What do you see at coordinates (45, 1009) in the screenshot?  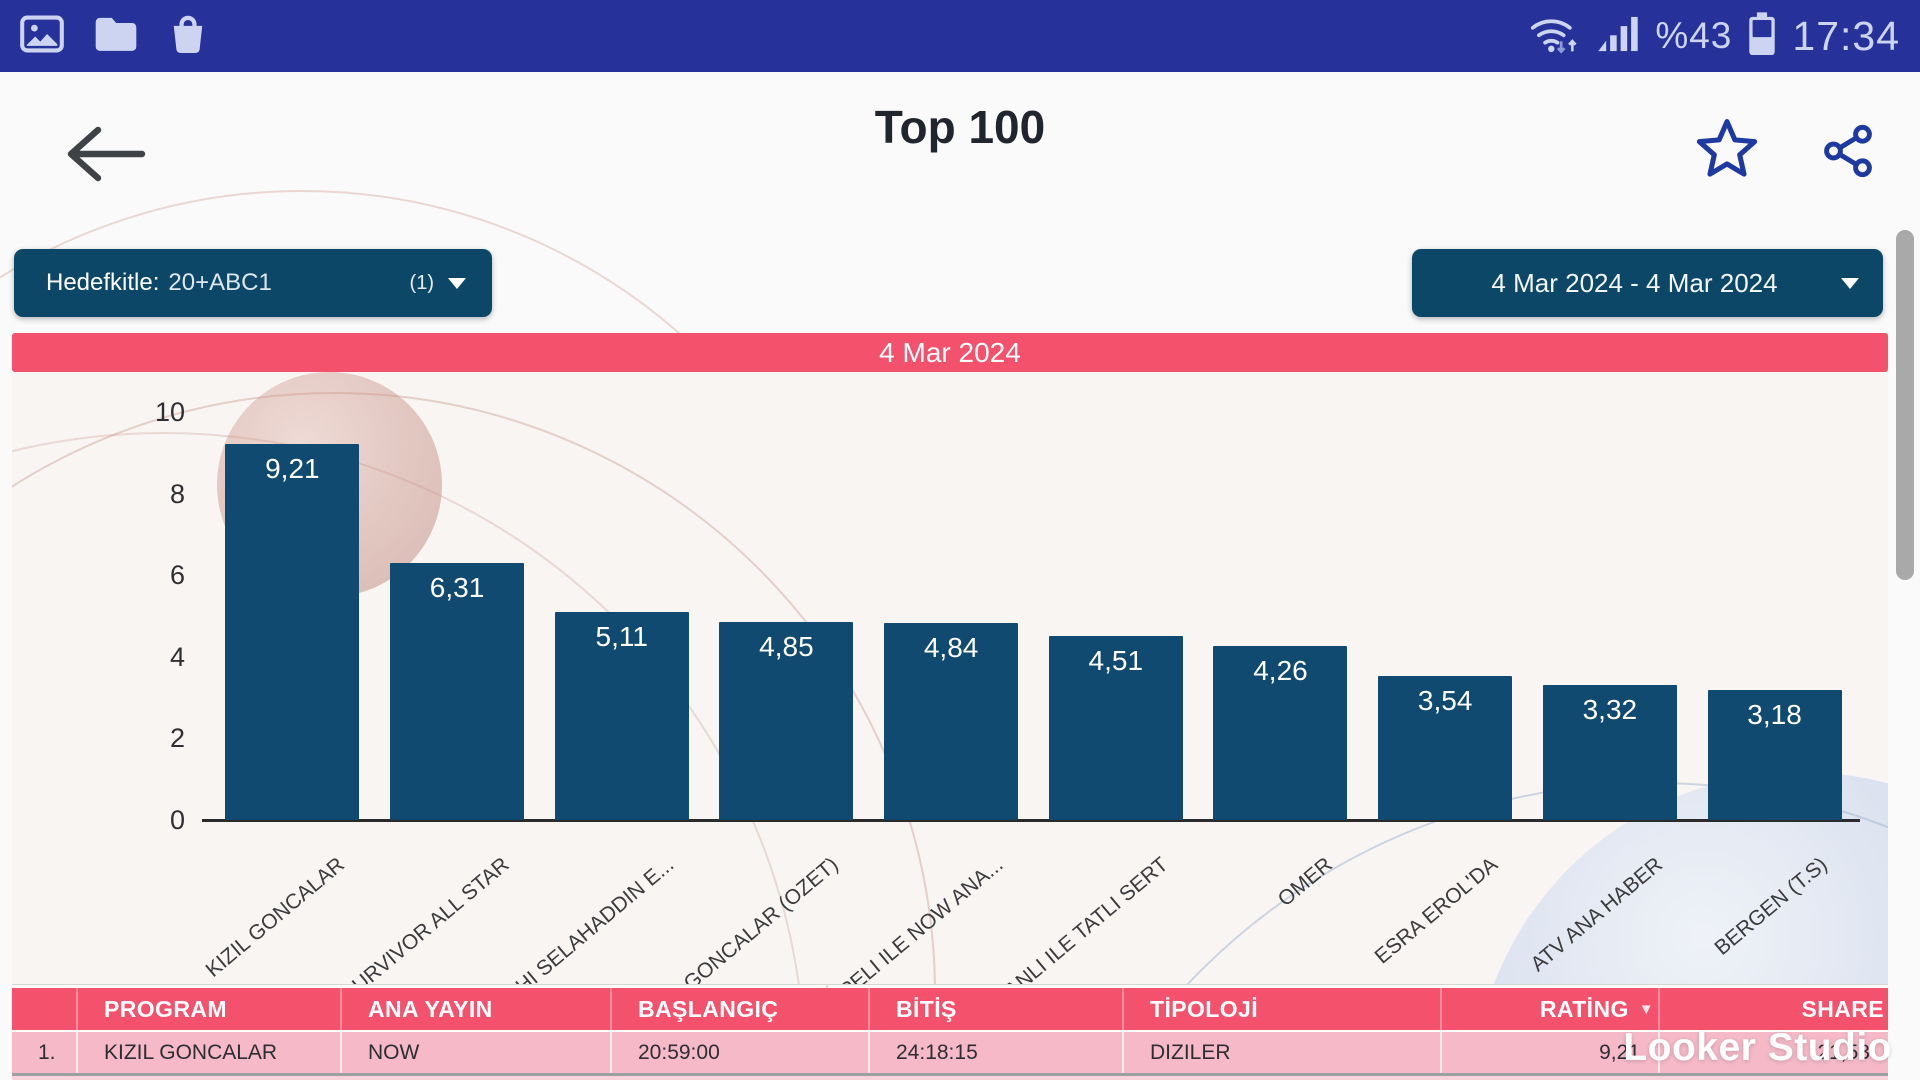 I see `row-number-header` at bounding box center [45, 1009].